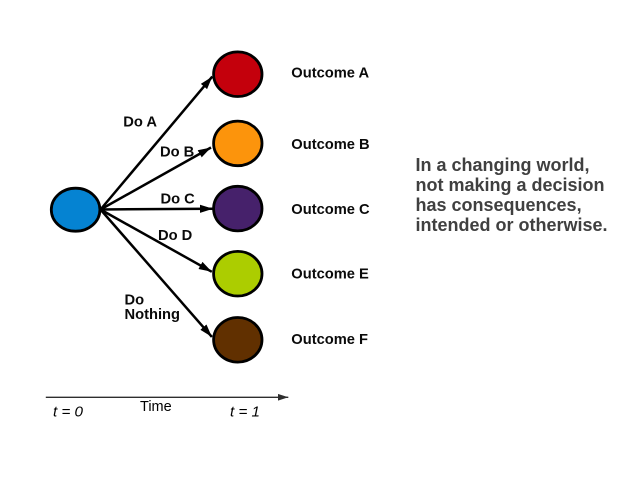 The image size is (640, 479). What do you see at coordinates (510, 185) in the screenshot?
I see `svg-text: not making a decision` at bounding box center [510, 185].